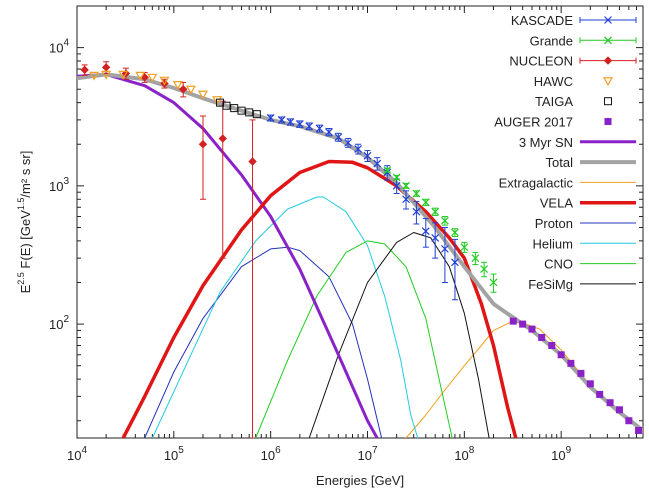 Image resolution: width=649 pixels, height=499 pixels. I want to click on y-tick-label-exp: 4, so click(66, 43).